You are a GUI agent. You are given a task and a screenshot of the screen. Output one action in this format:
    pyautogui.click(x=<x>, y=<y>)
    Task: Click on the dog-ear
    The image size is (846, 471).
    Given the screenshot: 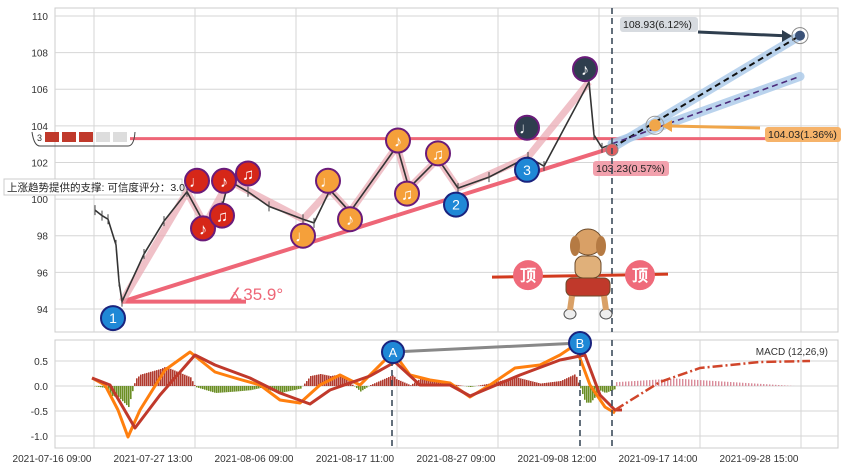 What is the action you would take?
    pyautogui.click(x=601, y=246)
    